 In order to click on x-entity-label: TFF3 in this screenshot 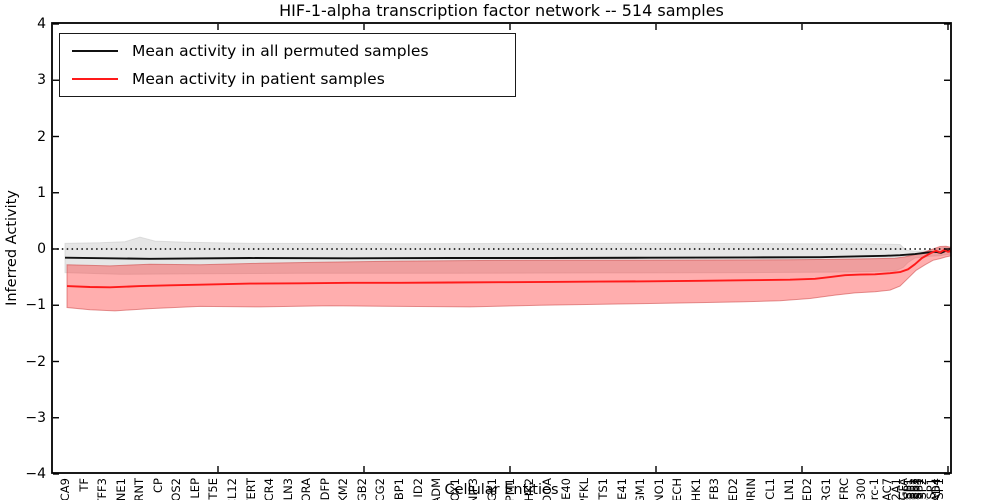, I will do `click(102, 489)`.